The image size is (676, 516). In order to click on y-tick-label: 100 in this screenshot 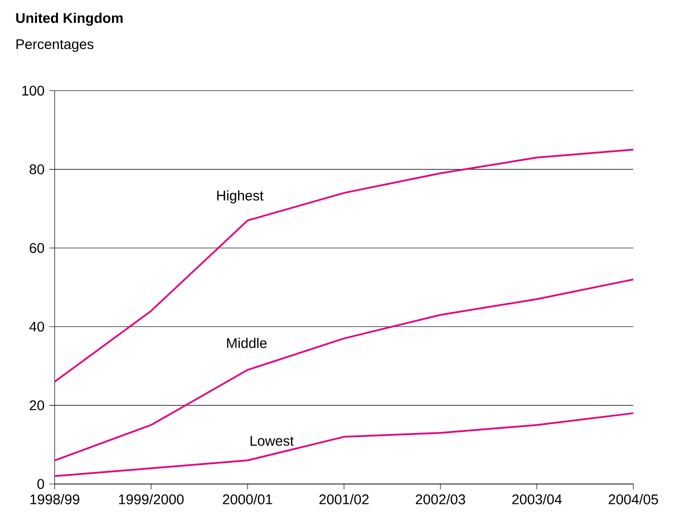, I will do `click(33, 91)`.